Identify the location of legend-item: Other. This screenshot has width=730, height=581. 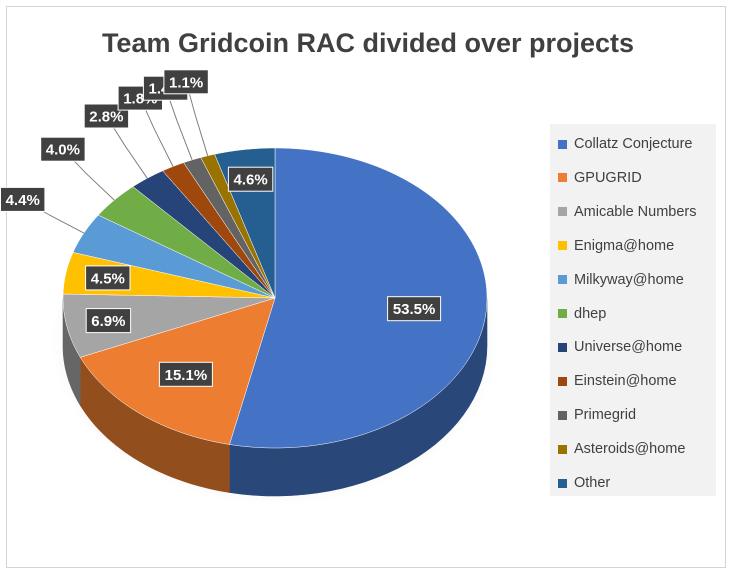
(584, 483).